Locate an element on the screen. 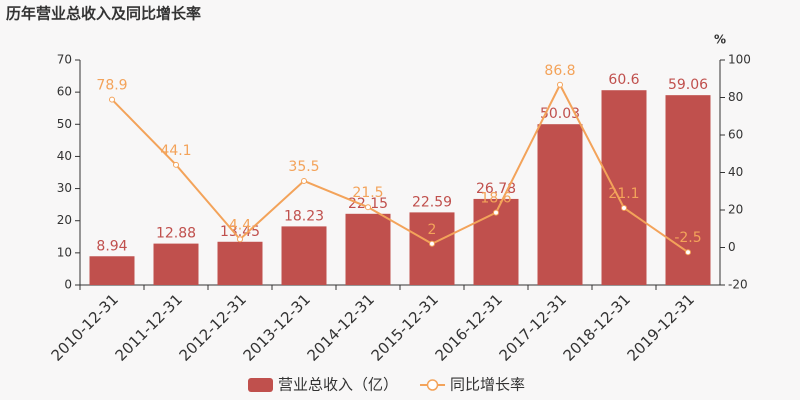 This screenshot has height=400, width=800. y2-axis-label: % is located at coordinates (720, 40).